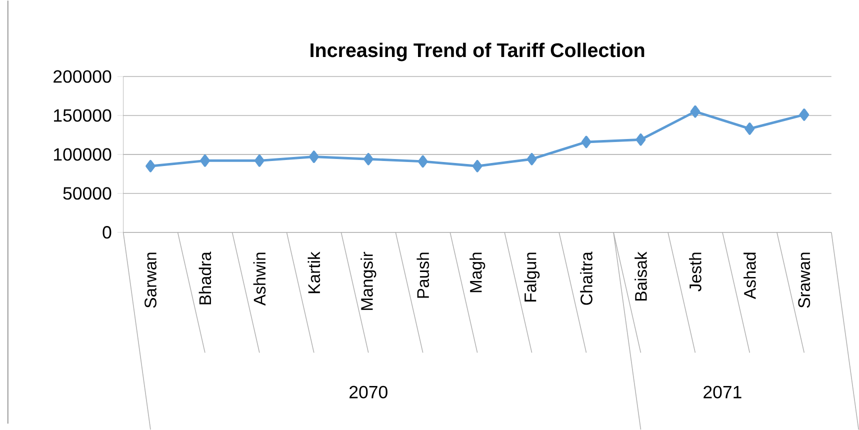  Describe the element at coordinates (83, 115) in the screenshot. I see `y-tick-label: 150000` at that location.